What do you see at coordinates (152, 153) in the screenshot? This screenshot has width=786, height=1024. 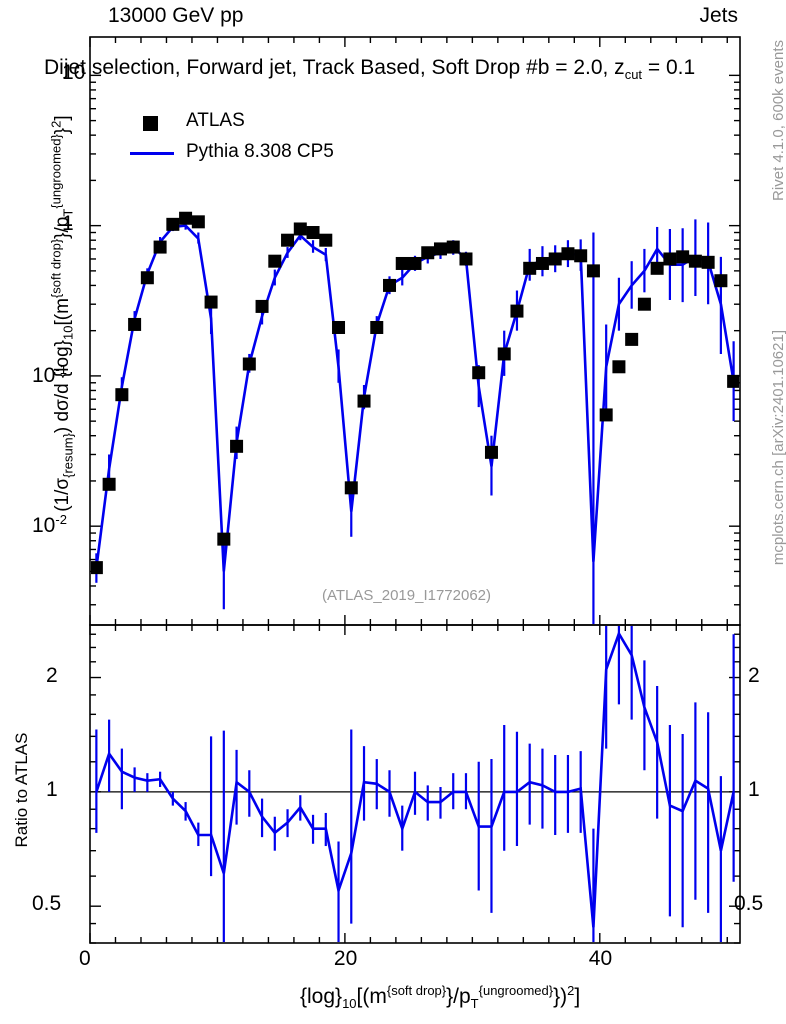 I see `legend-line-pythia` at bounding box center [152, 153].